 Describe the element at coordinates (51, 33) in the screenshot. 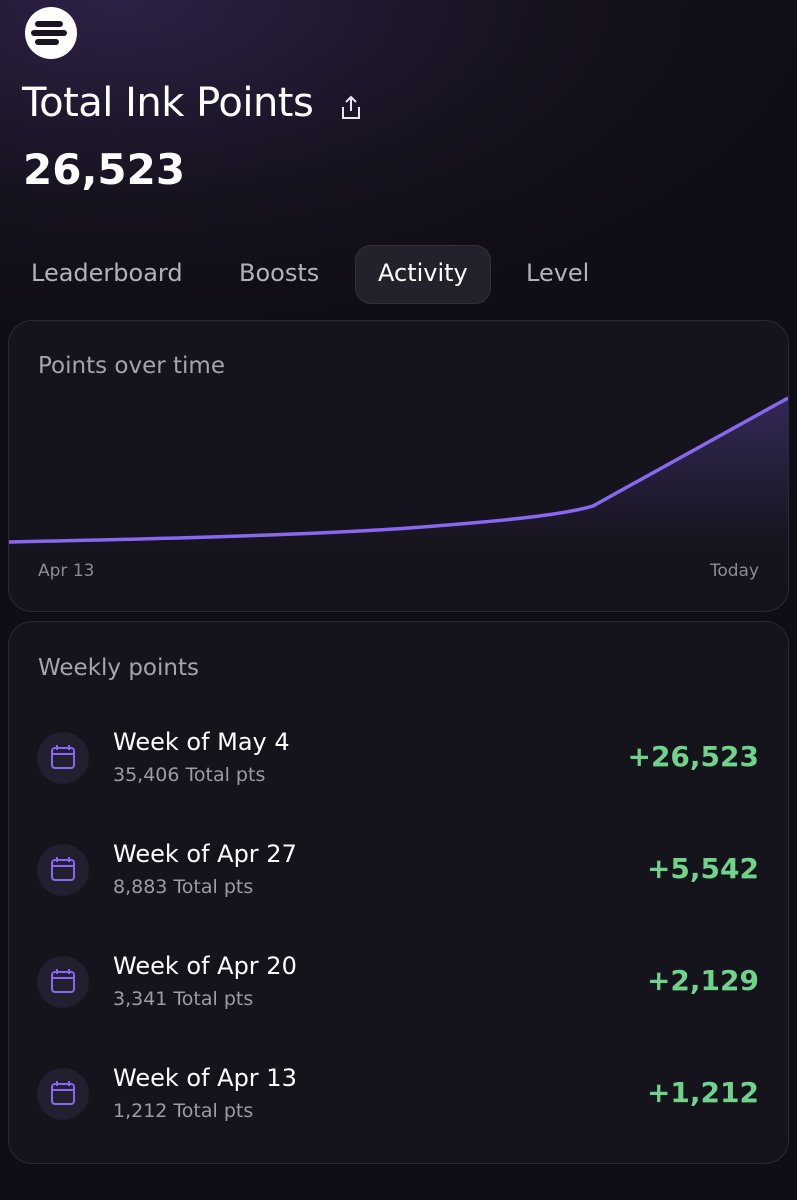

I see `app-logo` at that location.